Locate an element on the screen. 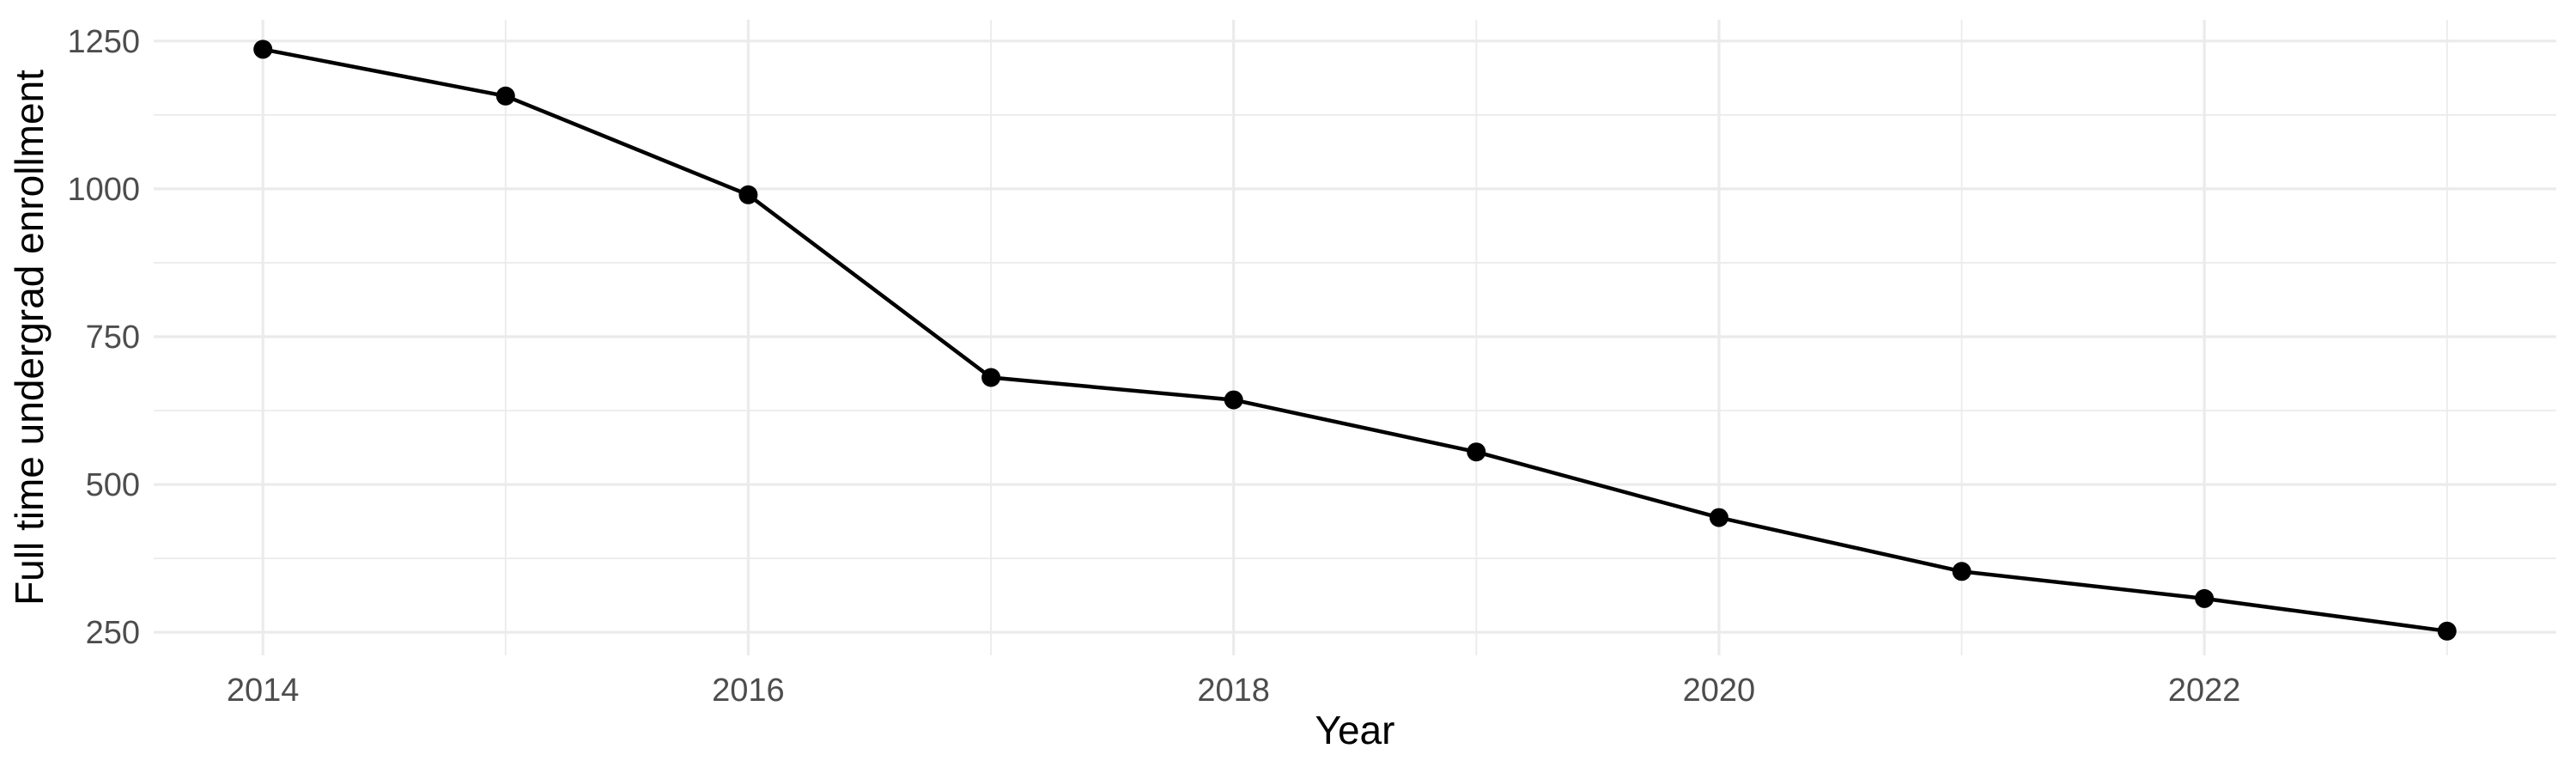 This screenshot has height=773, width=2576. y-tick-label: 500 is located at coordinates (113, 485).